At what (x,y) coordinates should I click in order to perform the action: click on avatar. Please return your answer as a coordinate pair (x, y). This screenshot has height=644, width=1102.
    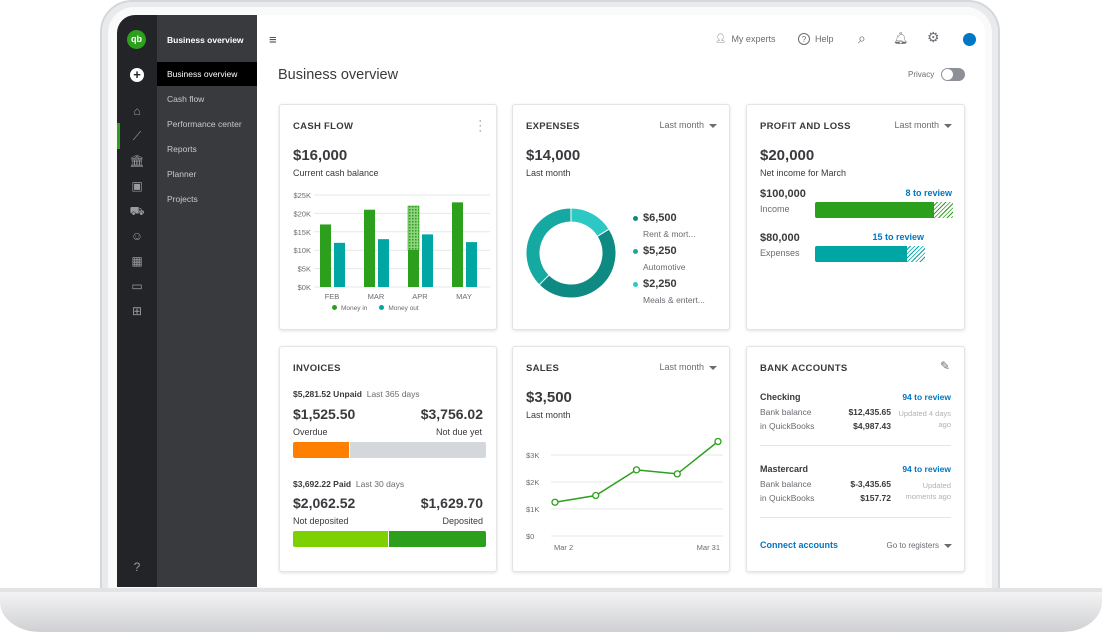
    Looking at the image, I should click on (969, 39).